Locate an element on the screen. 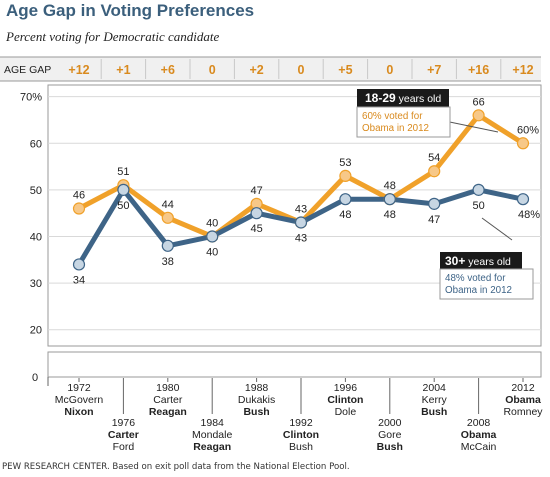 This screenshot has width=550, height=477. x-dem-candidate: Dukakis is located at coordinates (256, 400).